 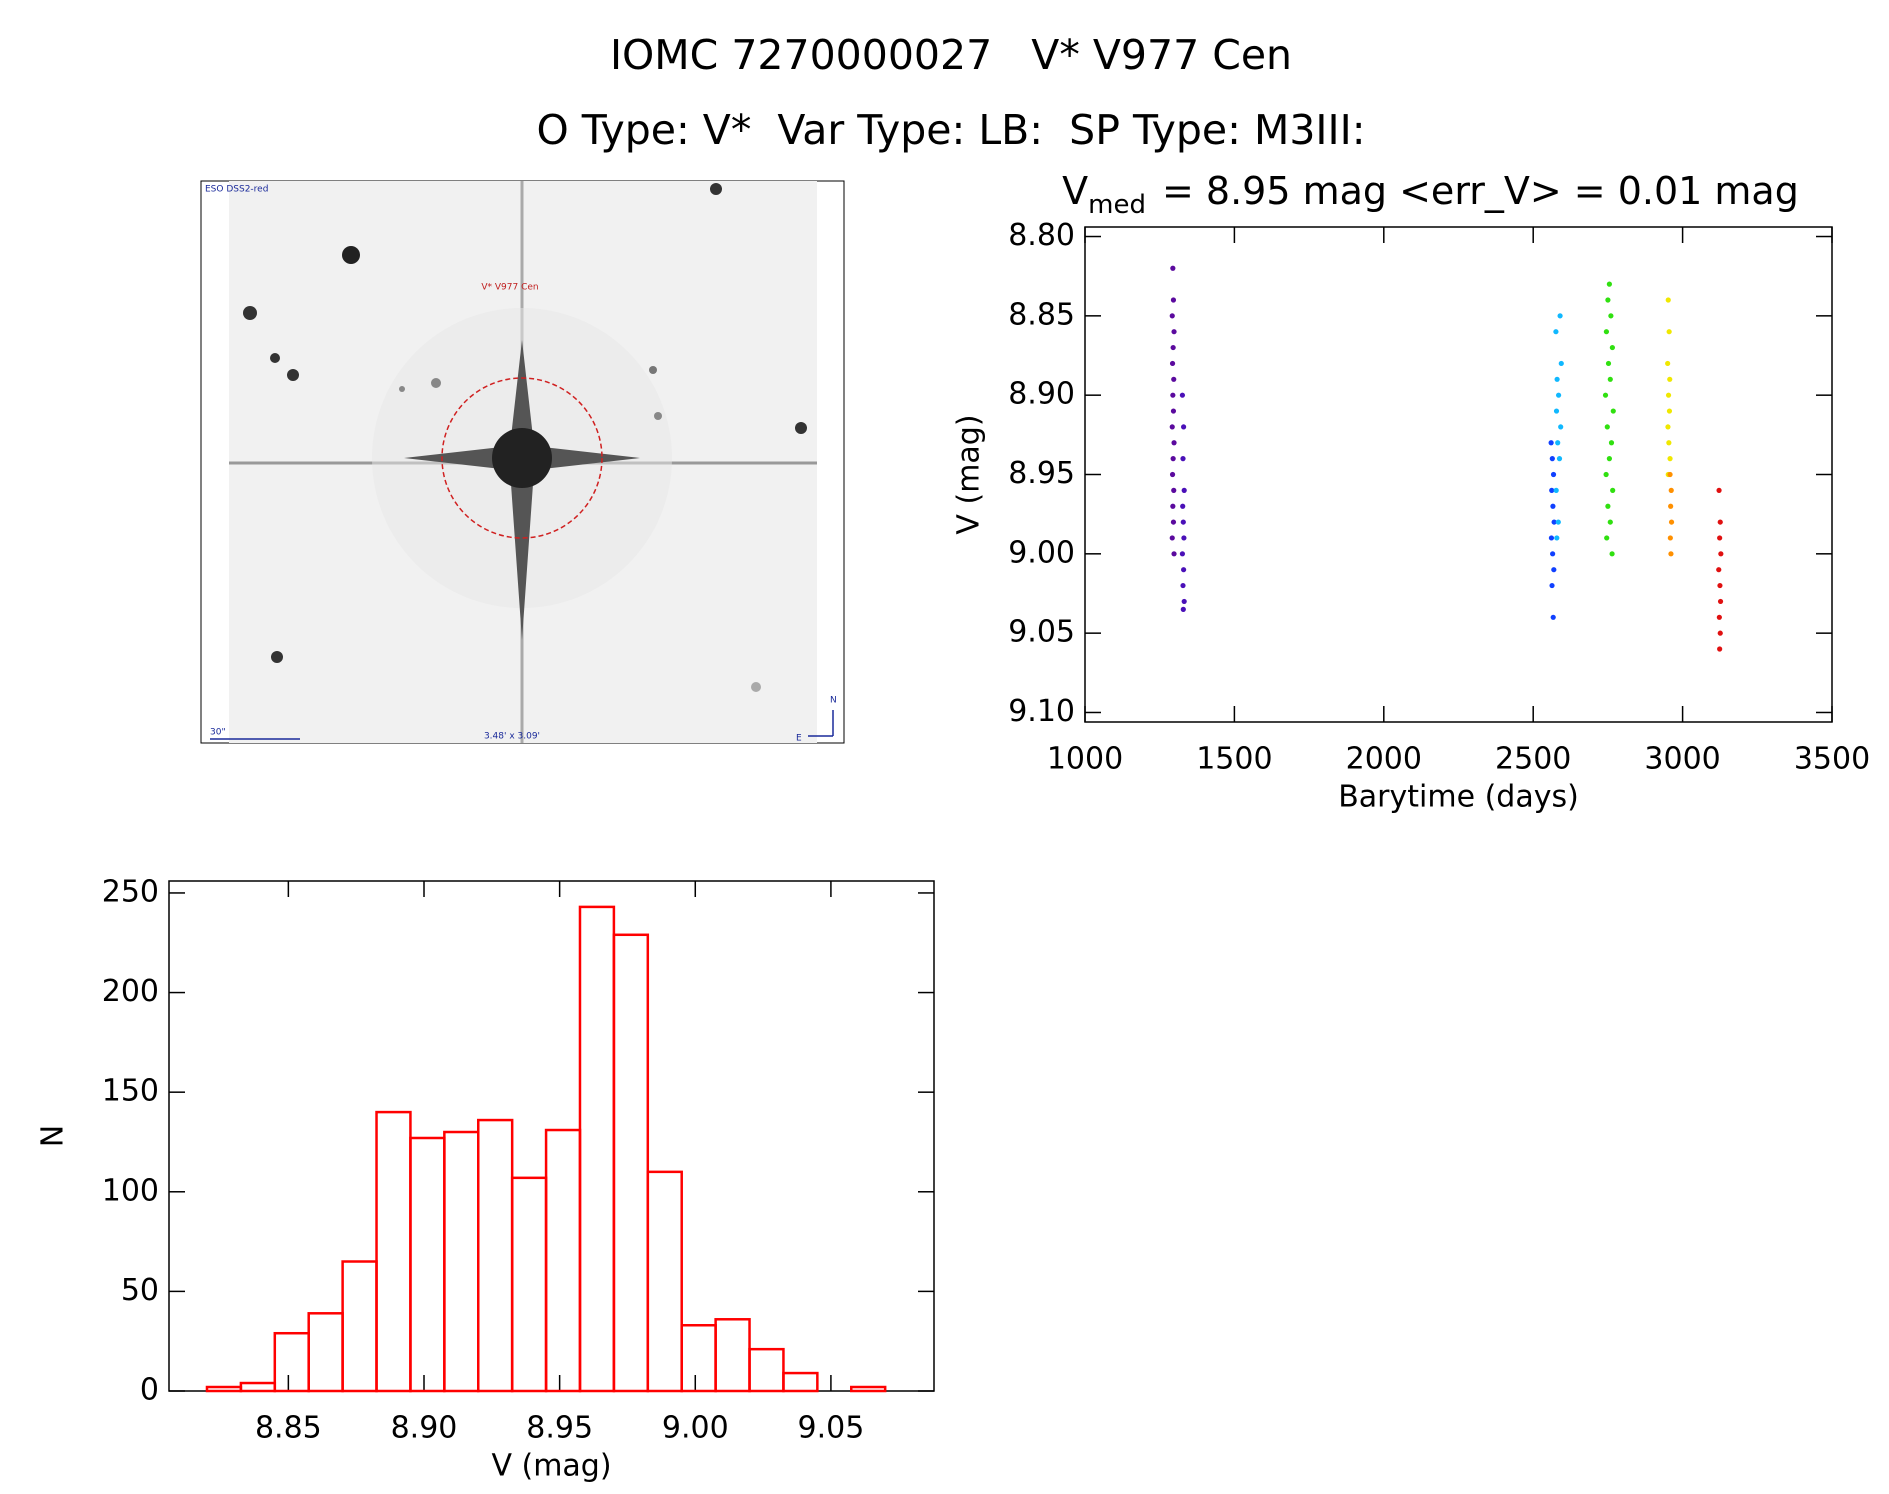 What do you see at coordinates (1430, 194) in the screenshot?
I see `chart-title: Vmed = 8.95 mag <err_V> = 0.01 mag` at bounding box center [1430, 194].